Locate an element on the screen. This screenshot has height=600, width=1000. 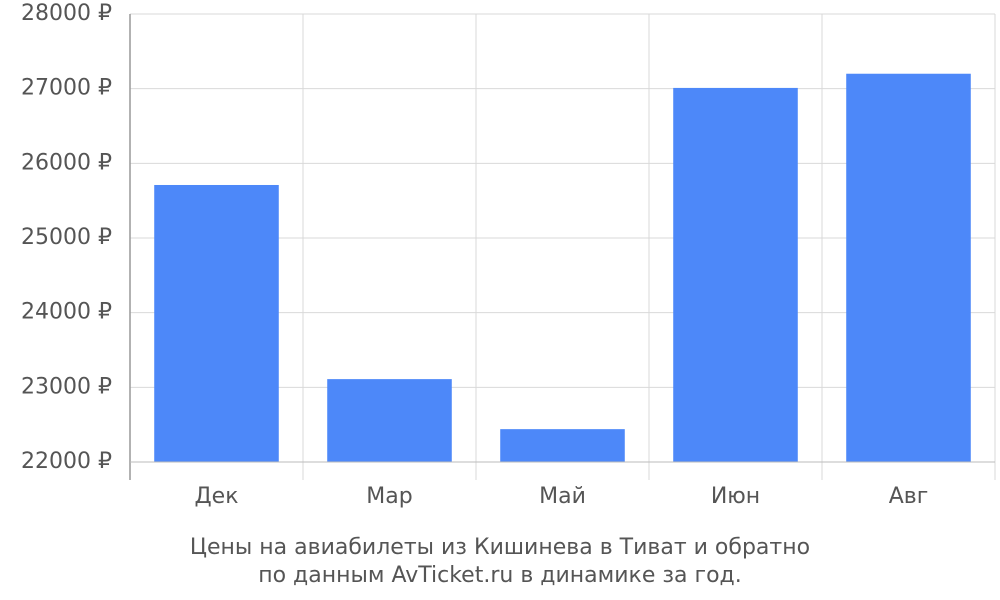
chart-title: по данным AvTicket.ru в динамике за год. is located at coordinates (500, 575).